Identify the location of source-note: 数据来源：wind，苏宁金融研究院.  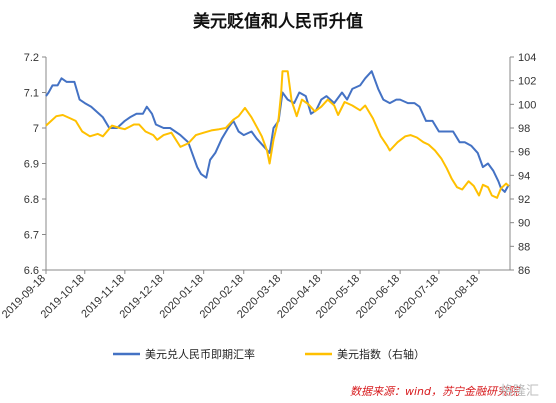
(435, 391).